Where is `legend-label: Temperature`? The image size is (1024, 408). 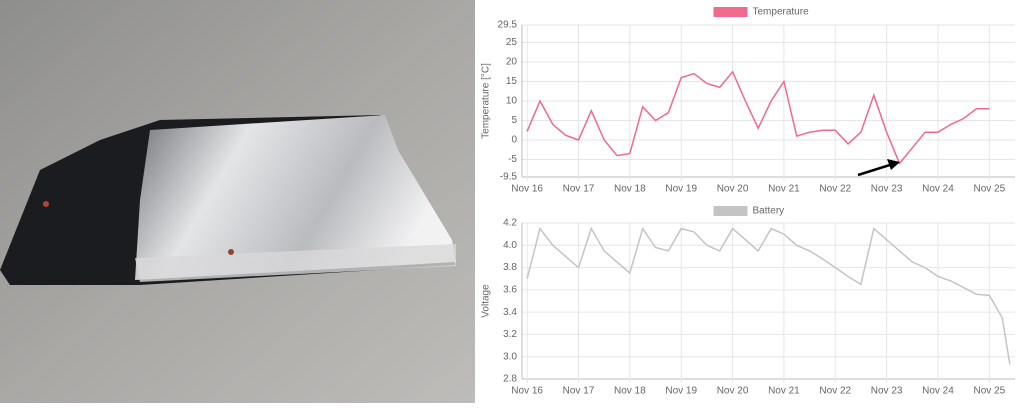 legend-label: Temperature is located at coordinates (781, 12).